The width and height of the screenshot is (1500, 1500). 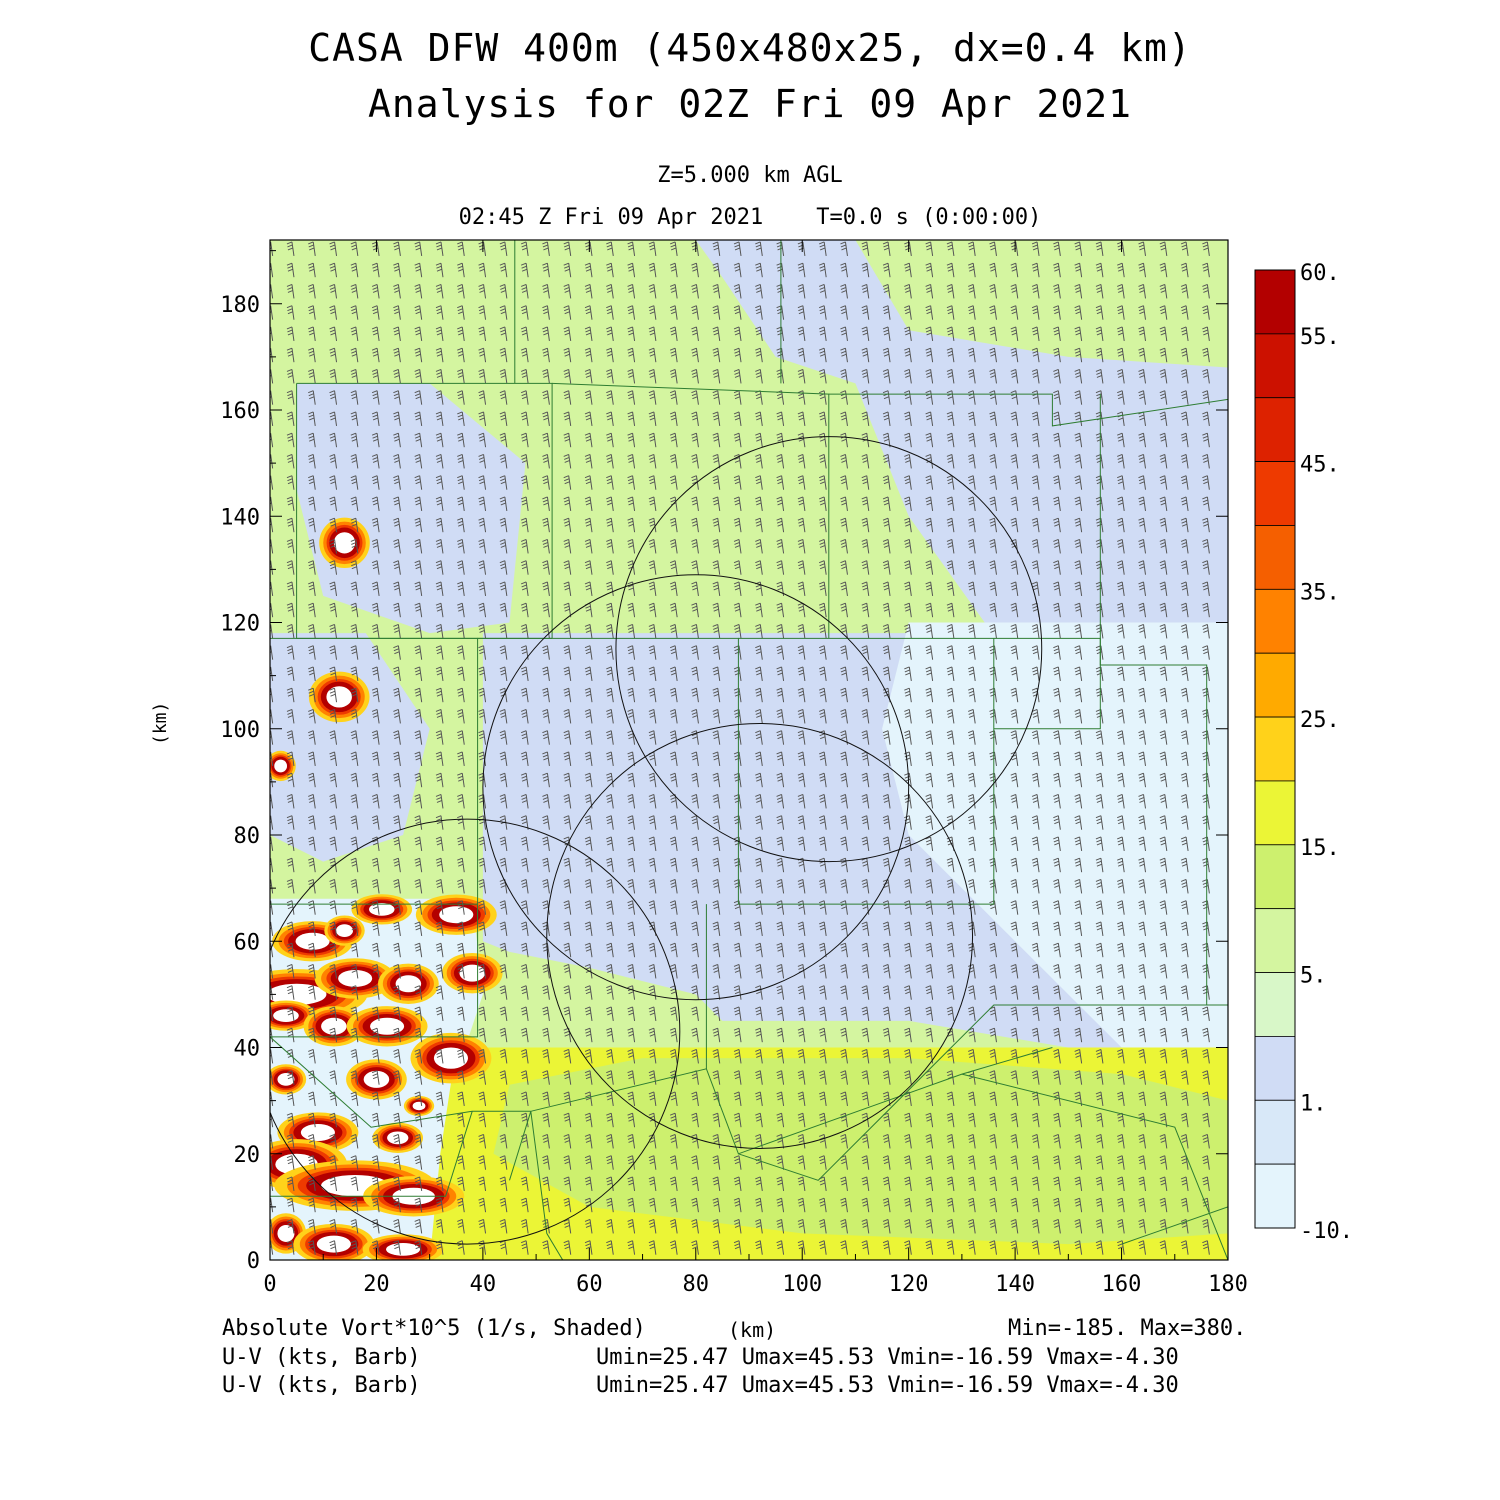 I want to click on y-tick-label-0: 0, so click(x=253, y=1261).